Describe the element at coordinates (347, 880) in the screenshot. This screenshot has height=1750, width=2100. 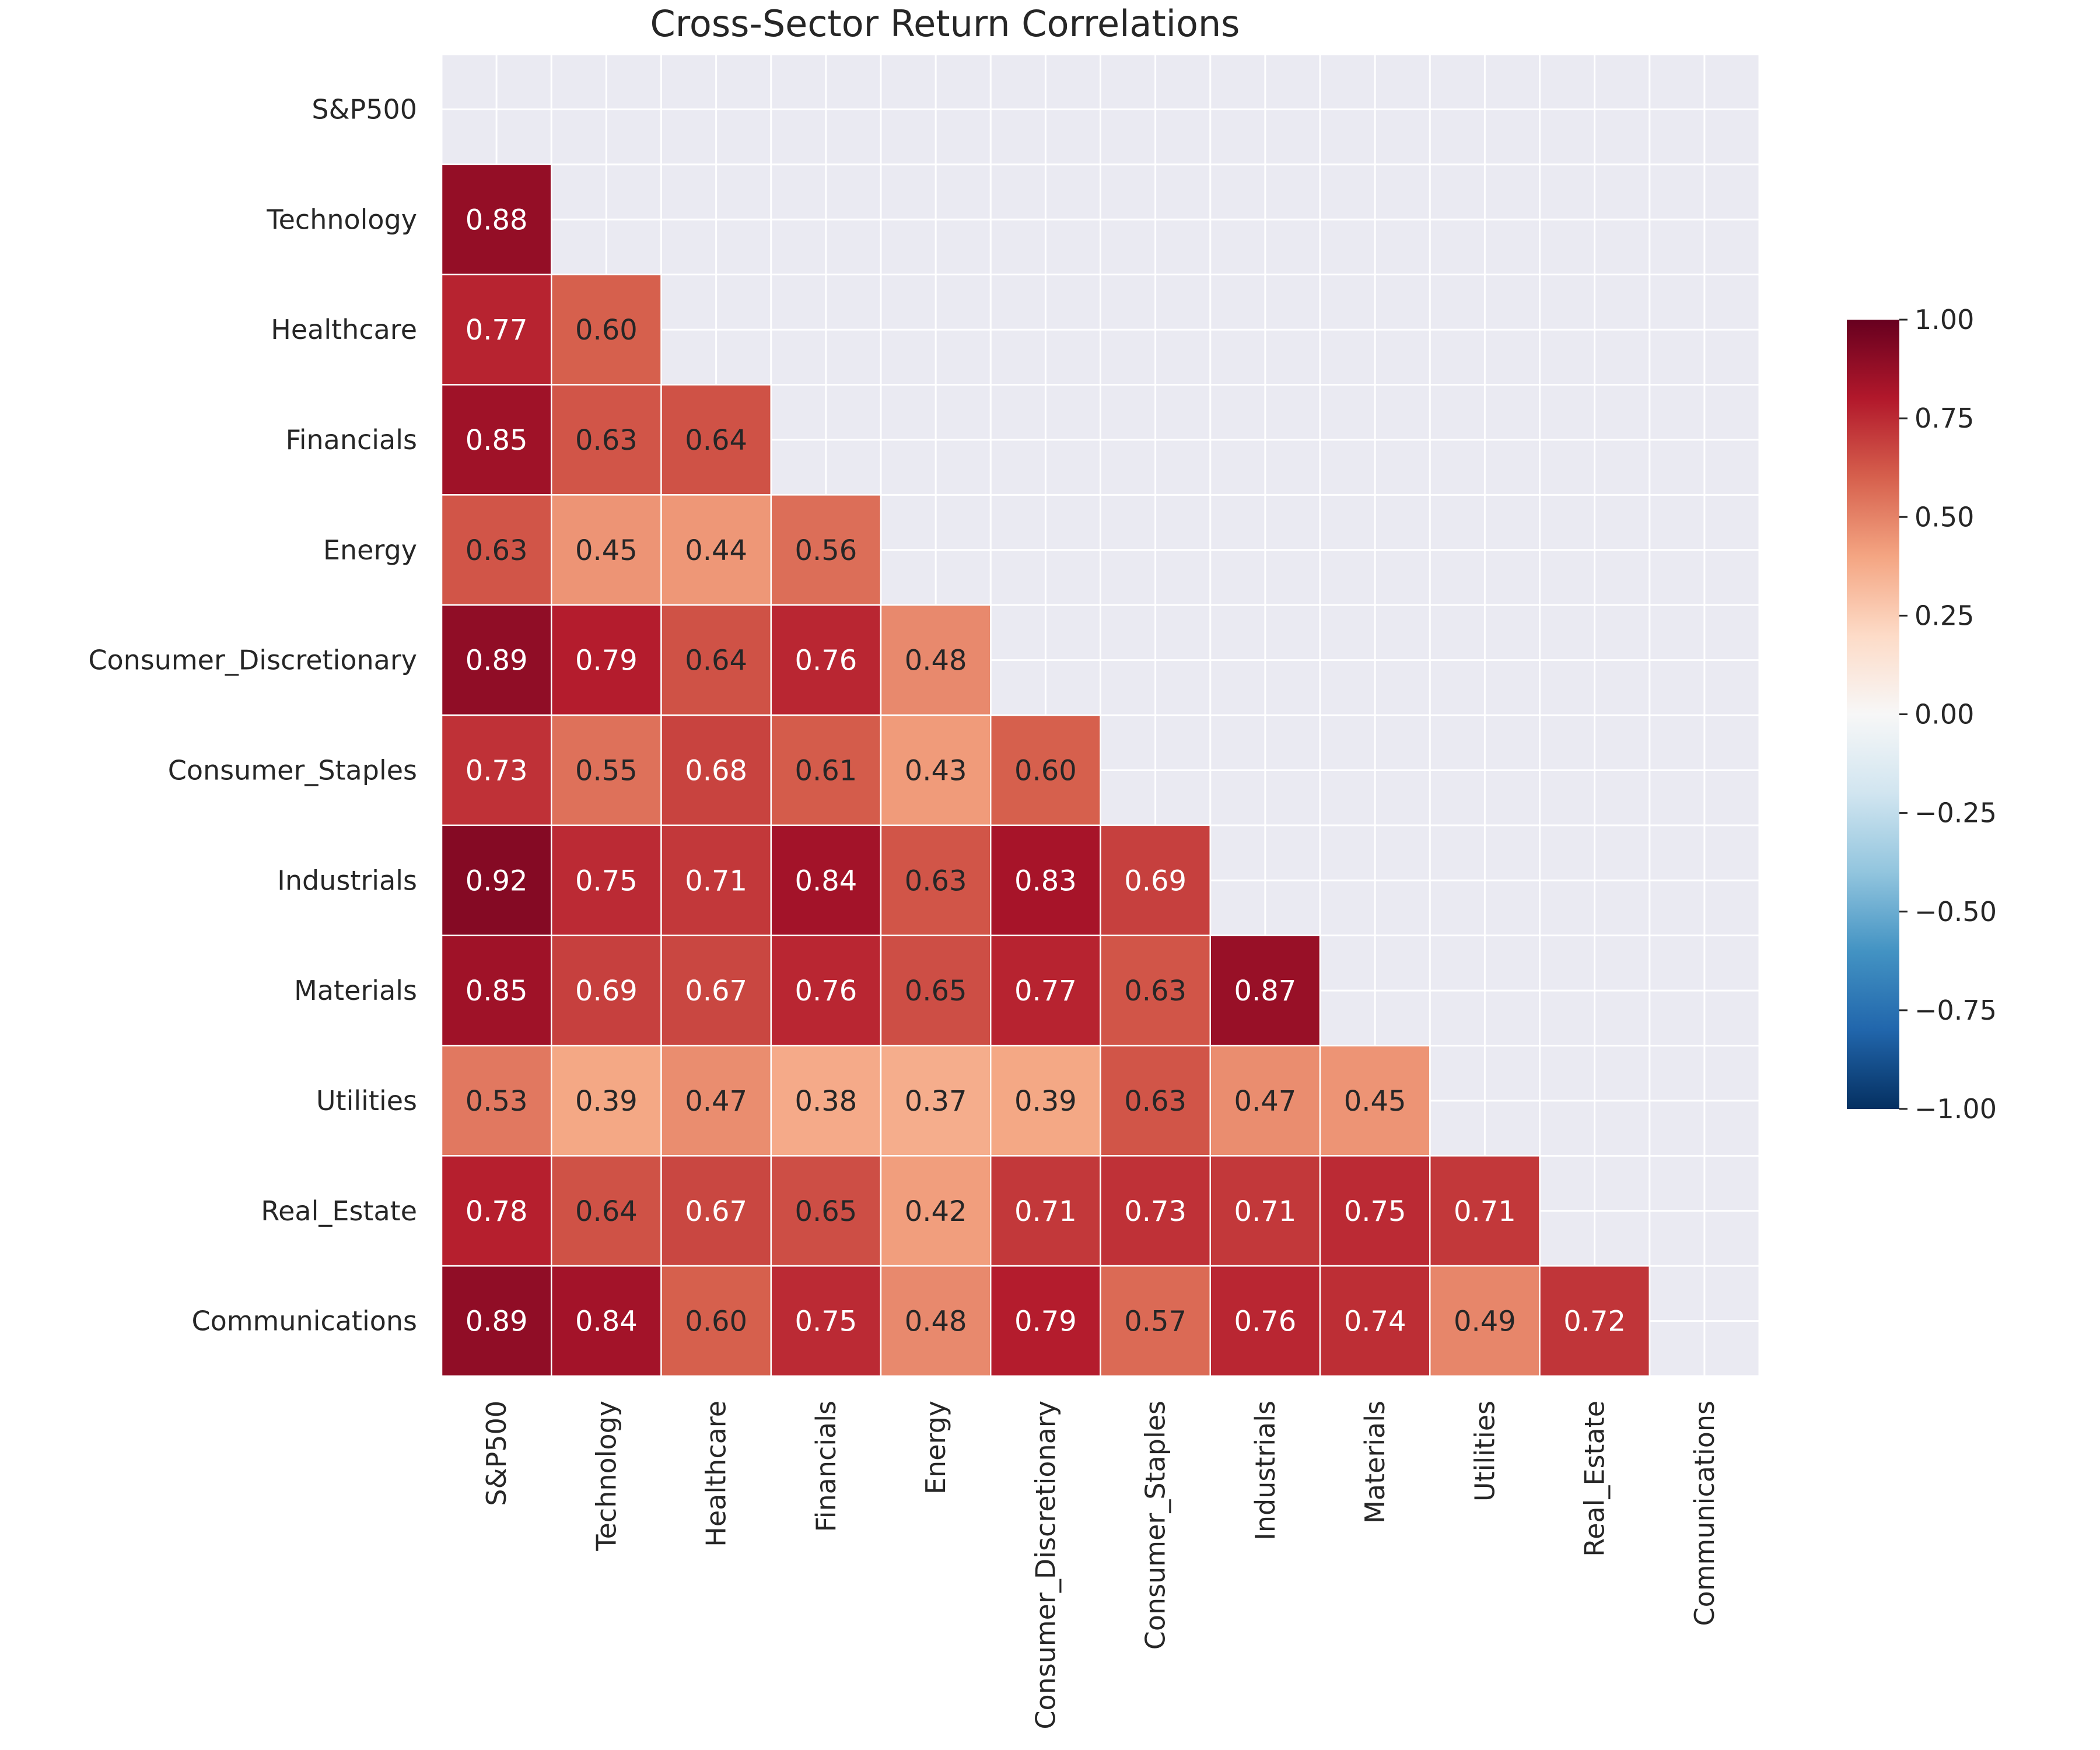
I see `y-tick-label: Industrials` at that location.